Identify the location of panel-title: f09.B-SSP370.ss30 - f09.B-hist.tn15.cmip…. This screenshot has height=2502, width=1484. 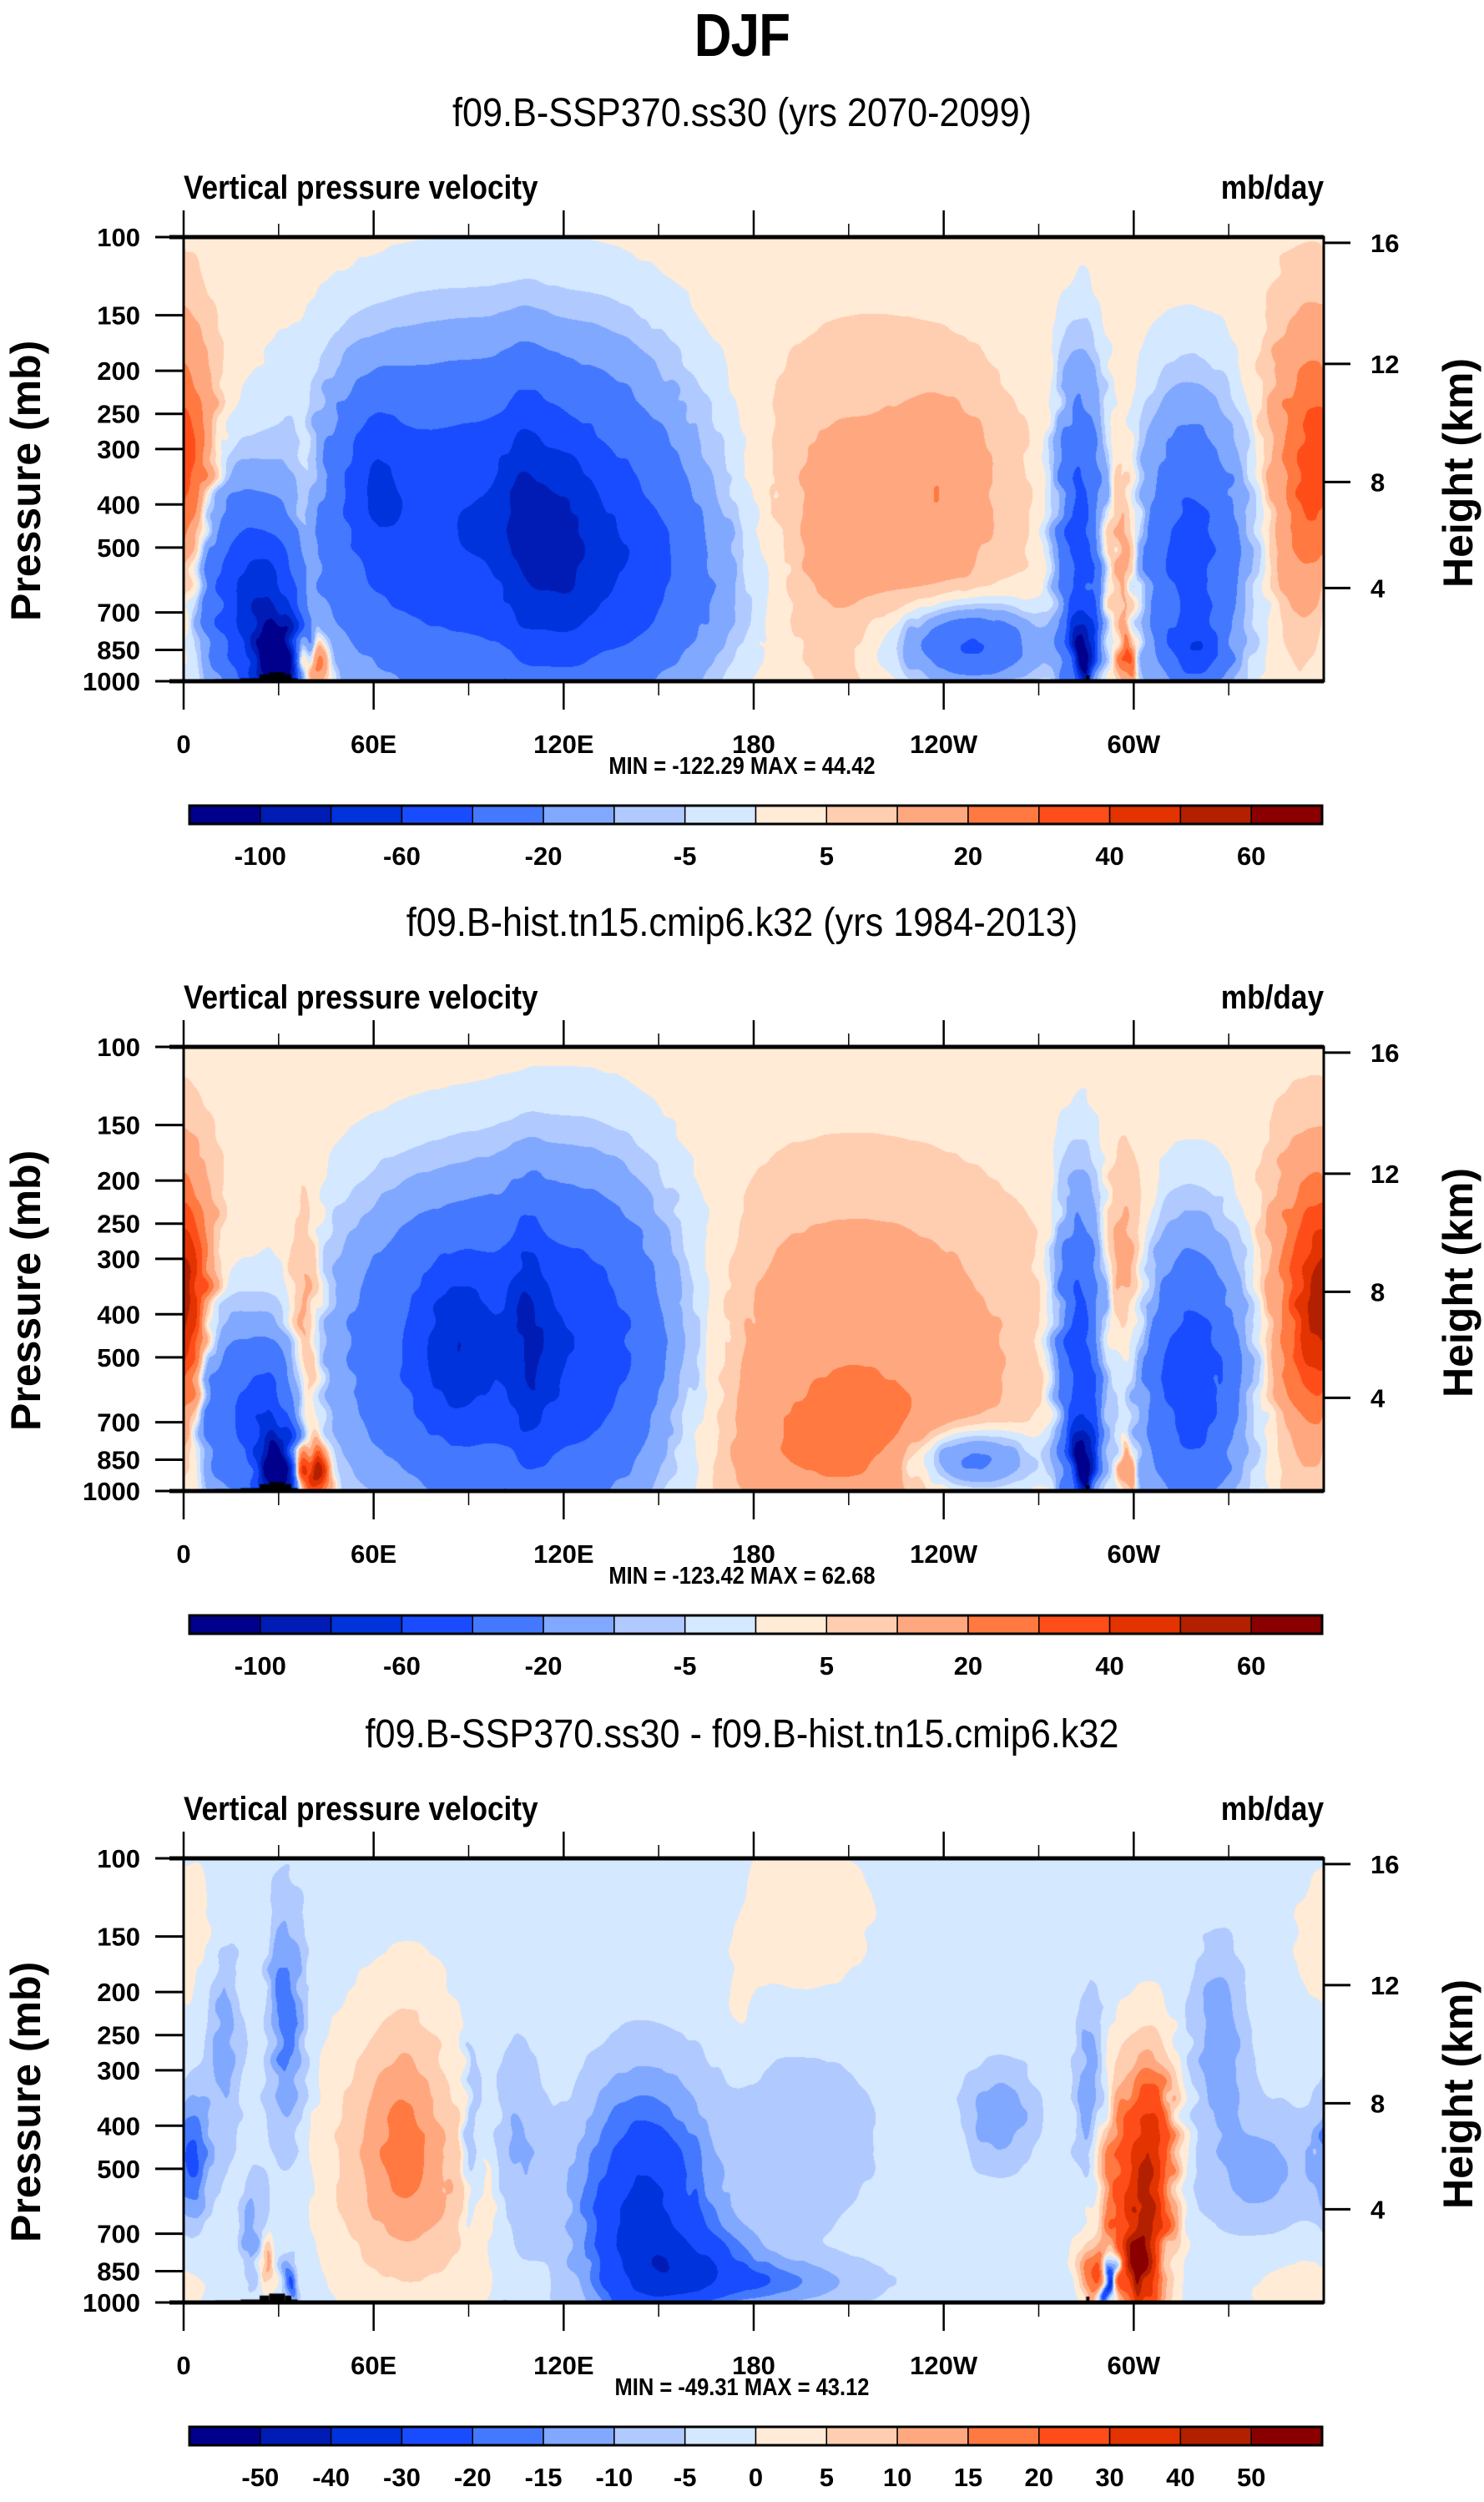
(742, 1734).